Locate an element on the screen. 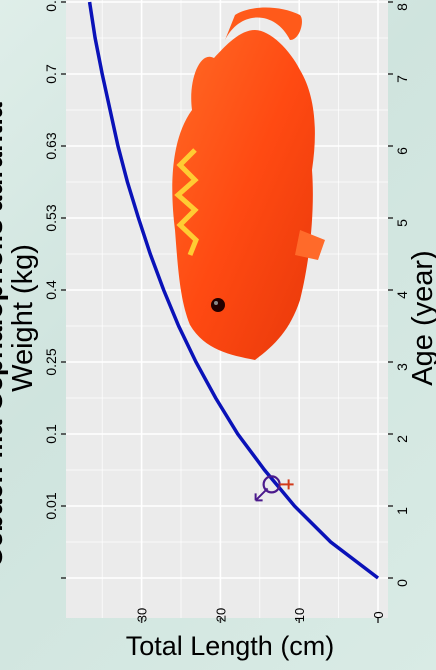 The width and height of the screenshot is (436, 670). x-axis-top-label: Weight (kg) is located at coordinates (23, 318).